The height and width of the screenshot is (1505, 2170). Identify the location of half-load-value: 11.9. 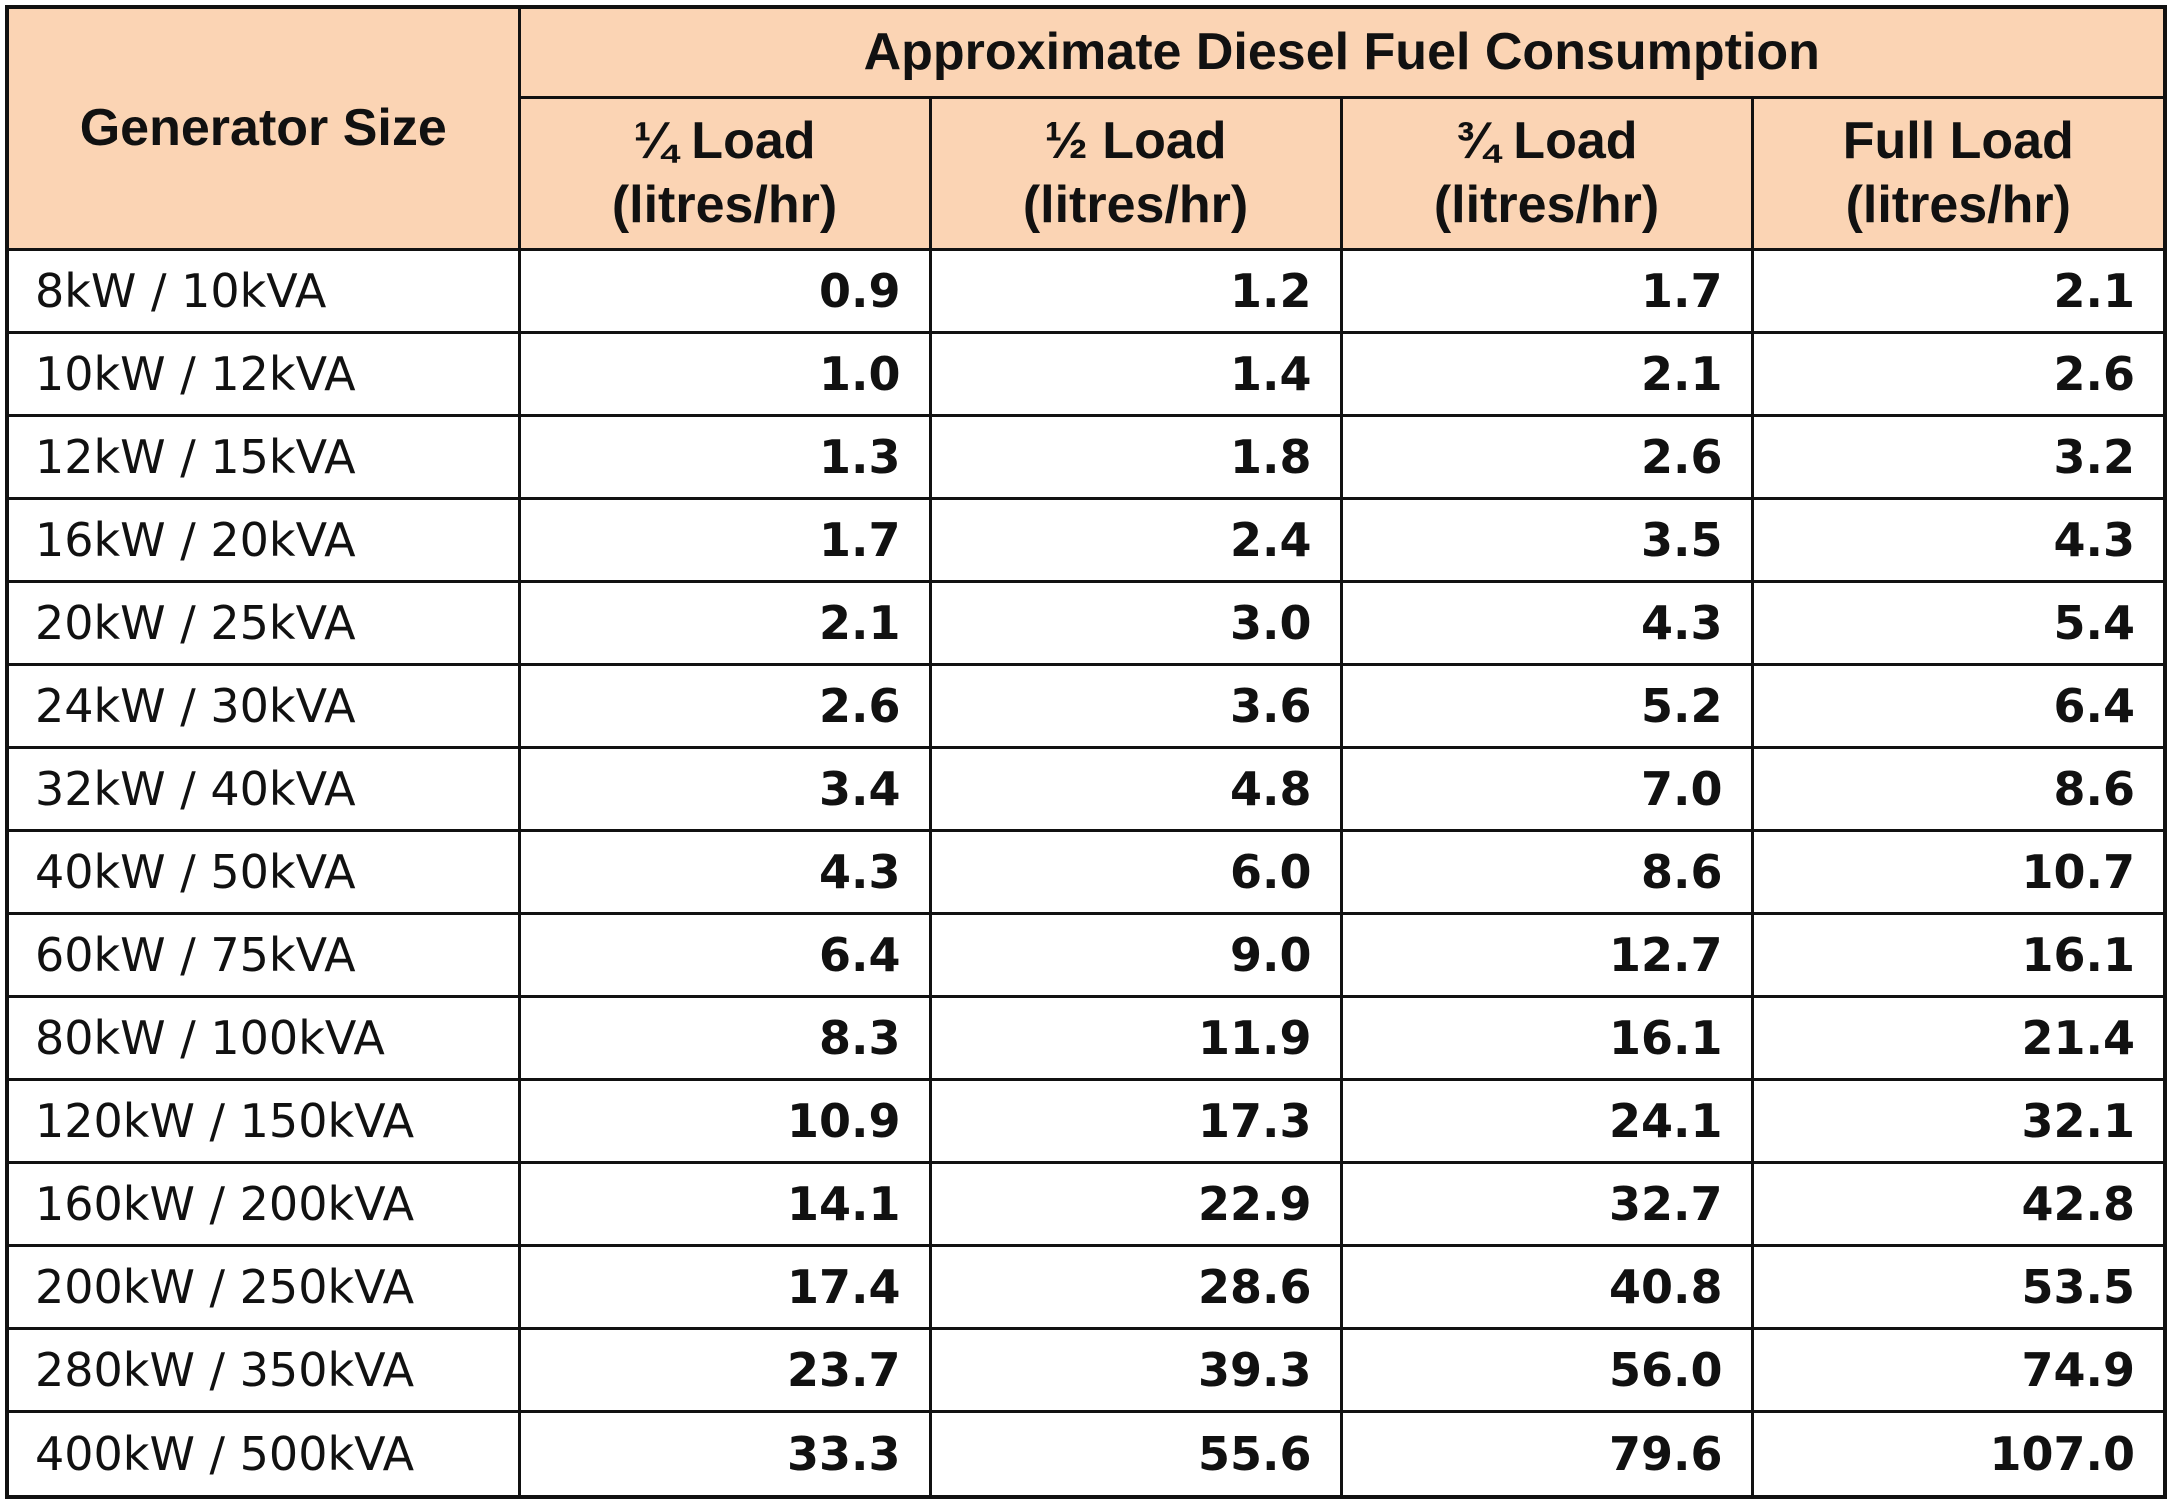
(1135, 1037).